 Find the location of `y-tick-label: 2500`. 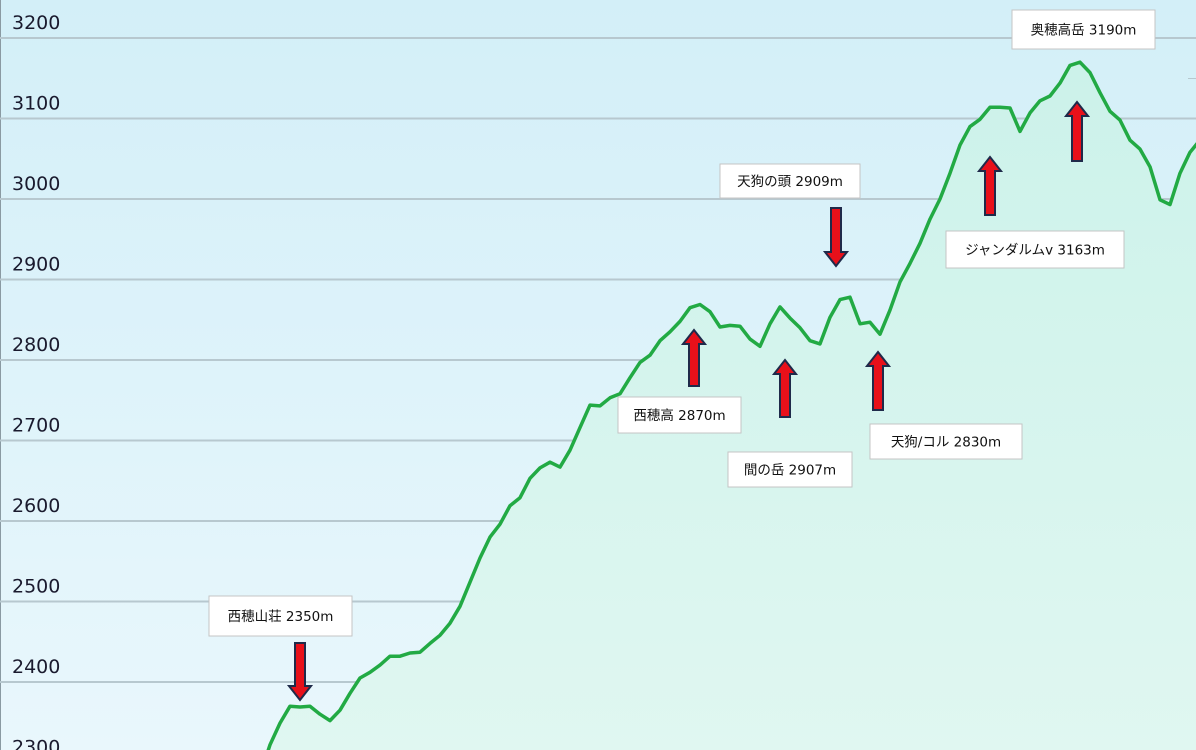

y-tick-label: 2500 is located at coordinates (36, 587).